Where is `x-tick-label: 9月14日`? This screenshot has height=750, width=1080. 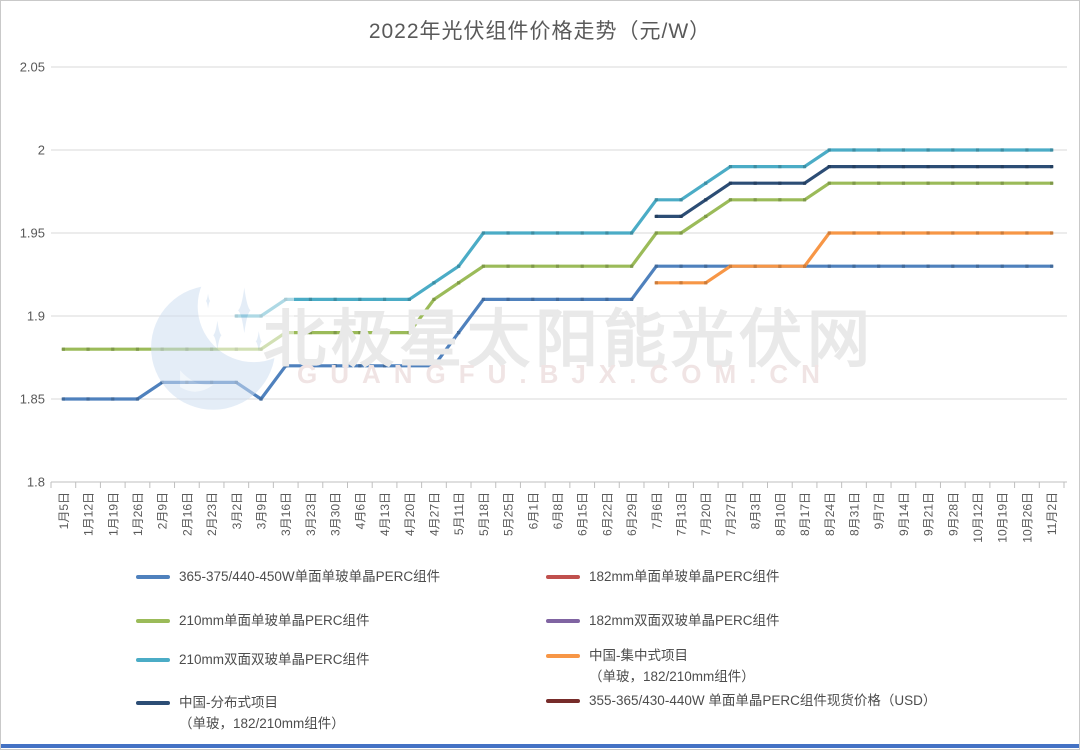
x-tick-label: 9月14日 is located at coordinates (904, 514).